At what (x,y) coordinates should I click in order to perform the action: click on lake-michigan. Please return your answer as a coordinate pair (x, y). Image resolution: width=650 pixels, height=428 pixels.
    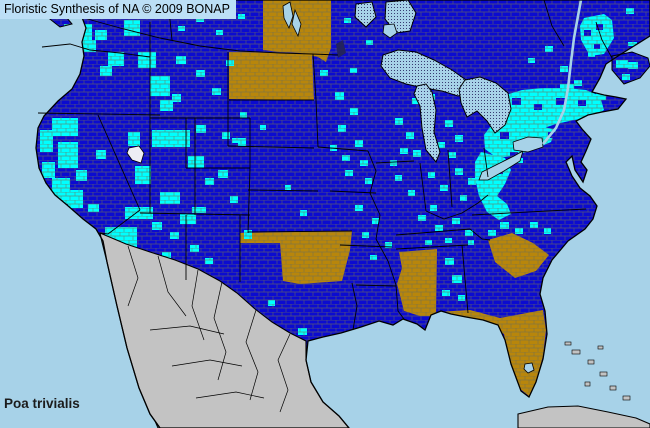
    Looking at the image, I should click on (427, 123).